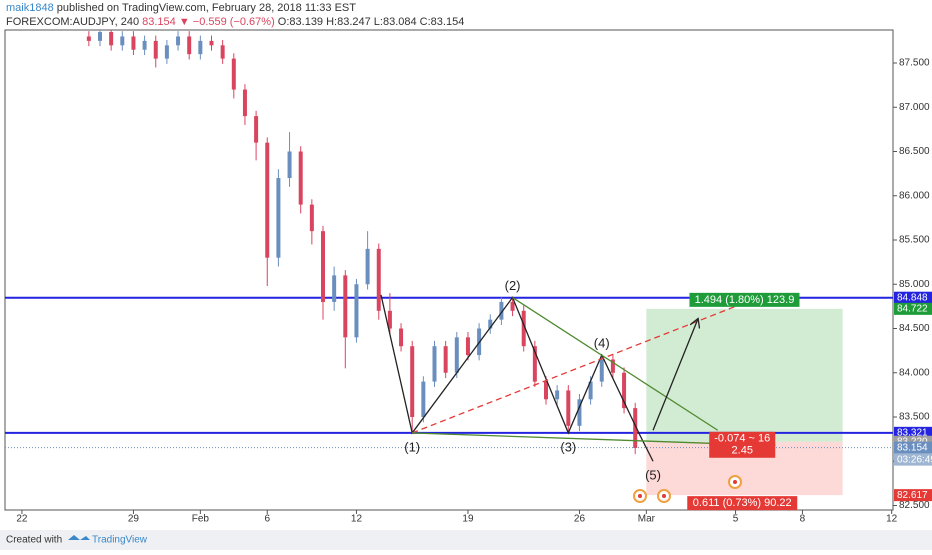 This screenshot has height=555, width=932. I want to click on position-label: 1.494 (1.80%) 123.9, so click(745, 300).